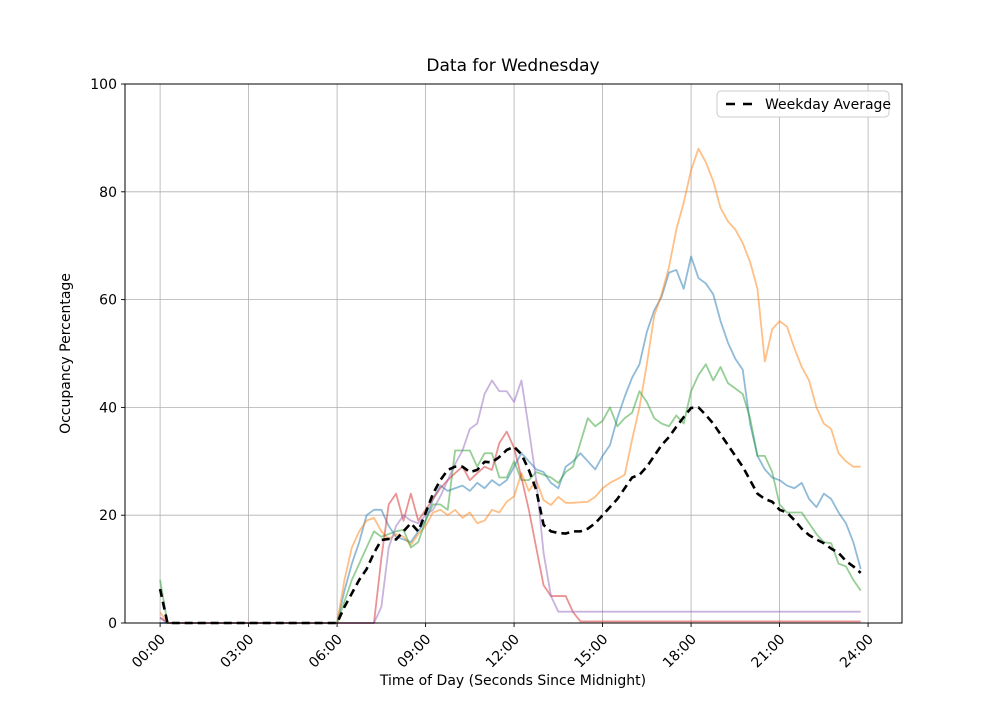  What do you see at coordinates (680, 652) in the screenshot?
I see `x-tick-label: 18:00` at bounding box center [680, 652].